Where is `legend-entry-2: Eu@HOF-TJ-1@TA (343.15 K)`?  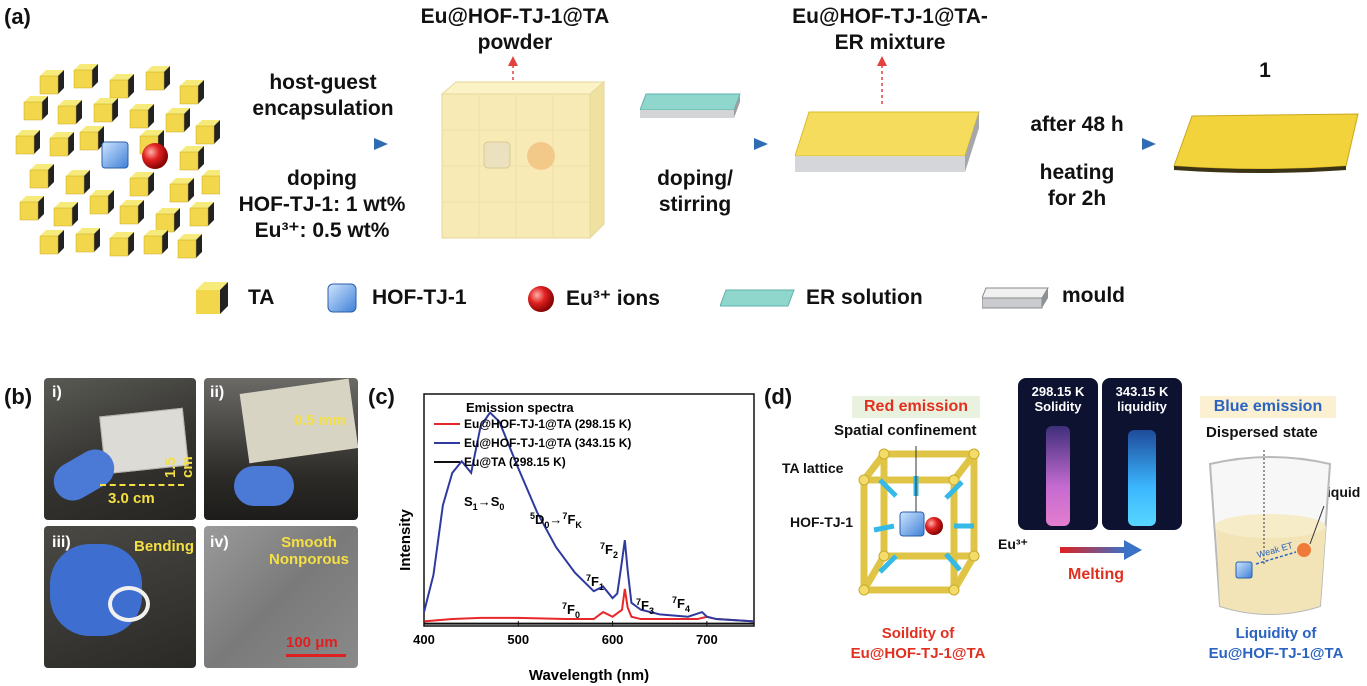
legend-entry-2: Eu@HOF-TJ-1@TA (343.15 K) is located at coordinates (547, 443).